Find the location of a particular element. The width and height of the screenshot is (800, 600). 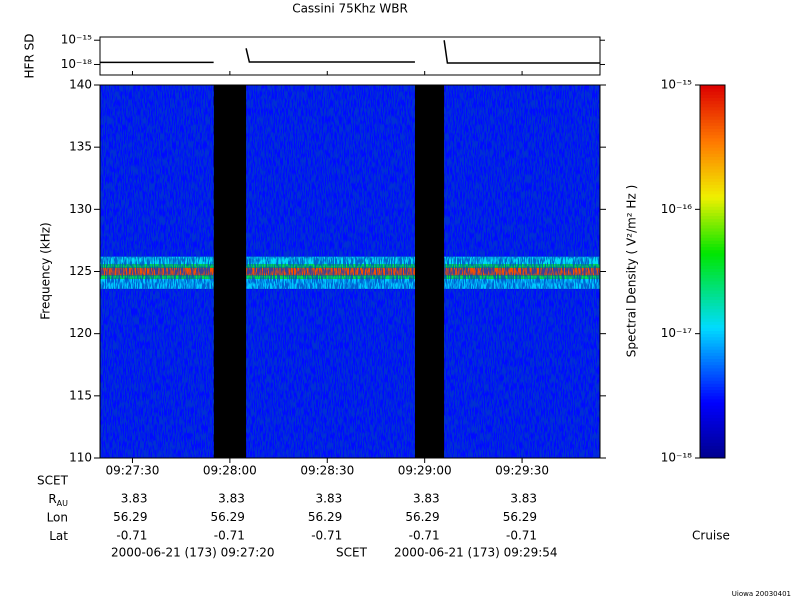

y-tick-label: 135 is located at coordinates (80, 147).